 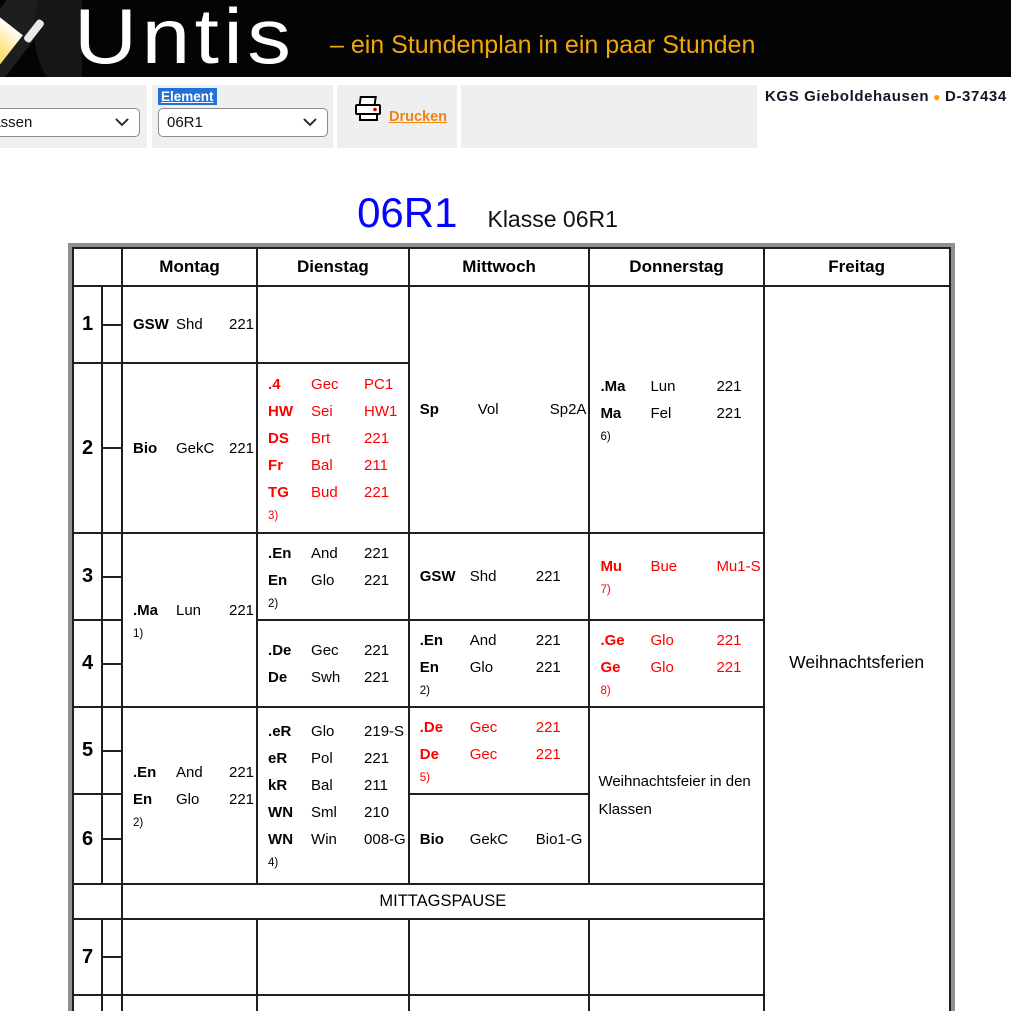 What do you see at coordinates (674, 795) in the screenshot?
I see `event-note: Weihnachtsfeier in den Klassen` at bounding box center [674, 795].